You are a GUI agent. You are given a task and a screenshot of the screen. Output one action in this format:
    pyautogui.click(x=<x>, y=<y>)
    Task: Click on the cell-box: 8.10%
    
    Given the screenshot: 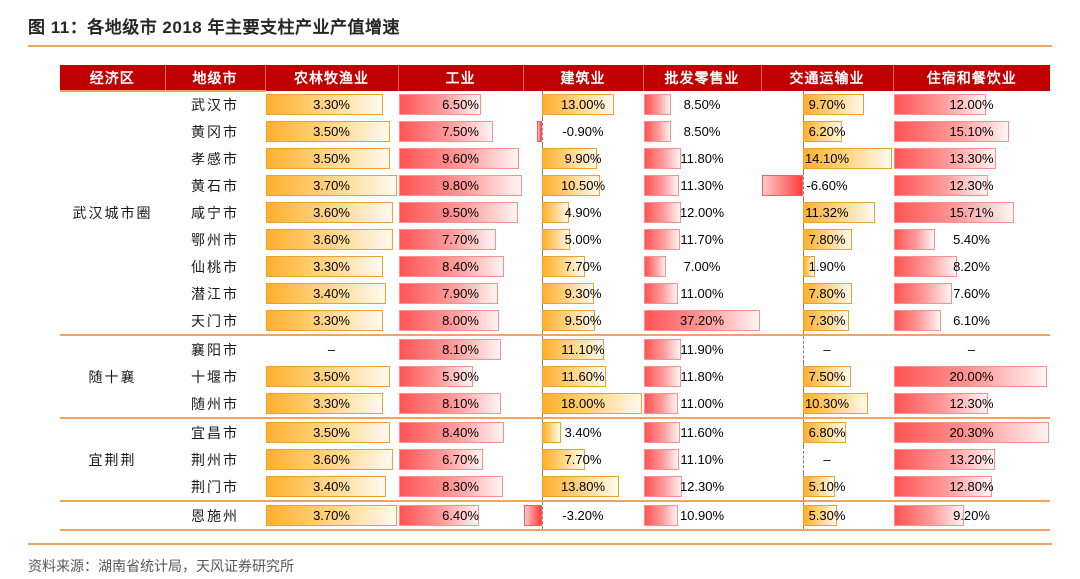 What is the action you would take?
    pyautogui.click(x=460, y=349)
    